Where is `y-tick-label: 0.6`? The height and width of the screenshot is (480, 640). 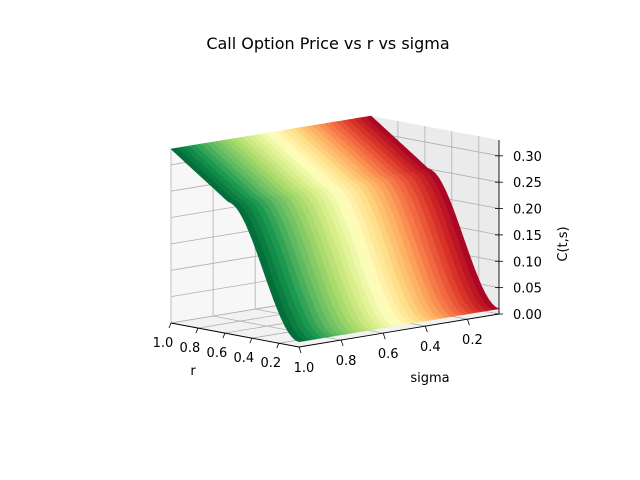
y-tick-label: 0.6 is located at coordinates (388, 354).